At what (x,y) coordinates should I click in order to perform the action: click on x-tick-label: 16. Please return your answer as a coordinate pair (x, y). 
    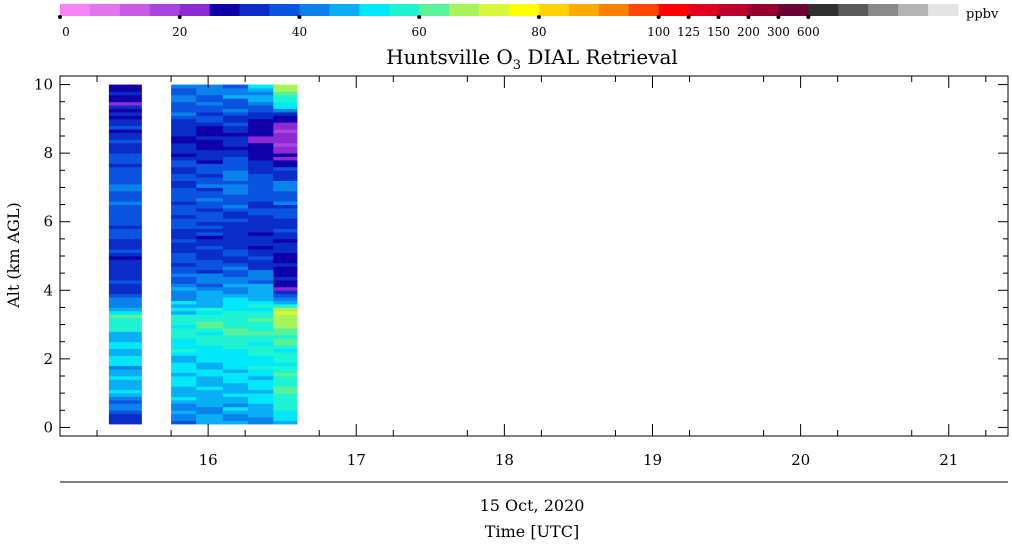
    Looking at the image, I should click on (208, 460).